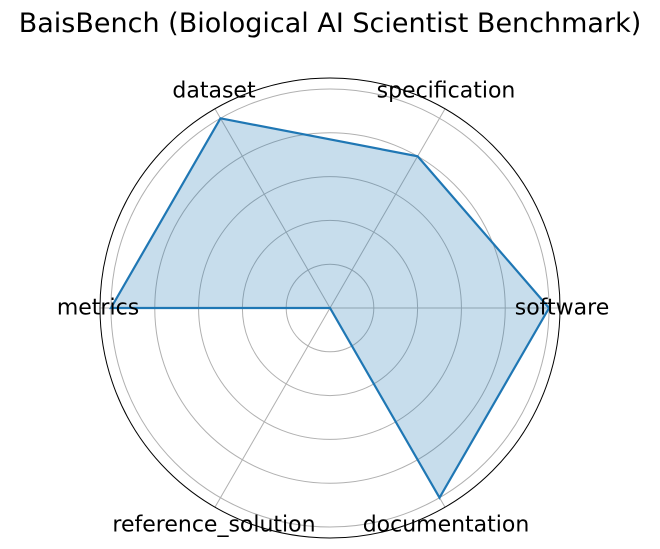 Image resolution: width=660 pixels, height=549 pixels. I want to click on axis-label-software: software, so click(562, 308).